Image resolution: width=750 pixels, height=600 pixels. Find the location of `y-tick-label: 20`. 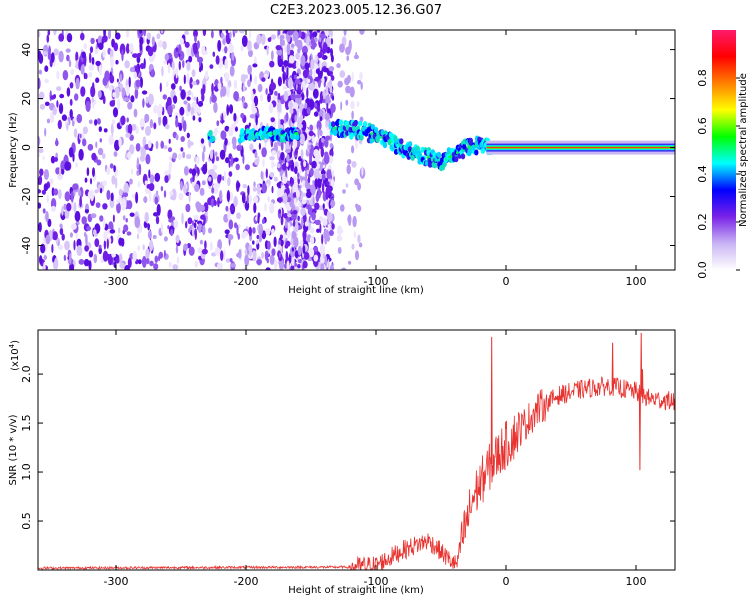

y-tick-label: 20 is located at coordinates (26, 99).